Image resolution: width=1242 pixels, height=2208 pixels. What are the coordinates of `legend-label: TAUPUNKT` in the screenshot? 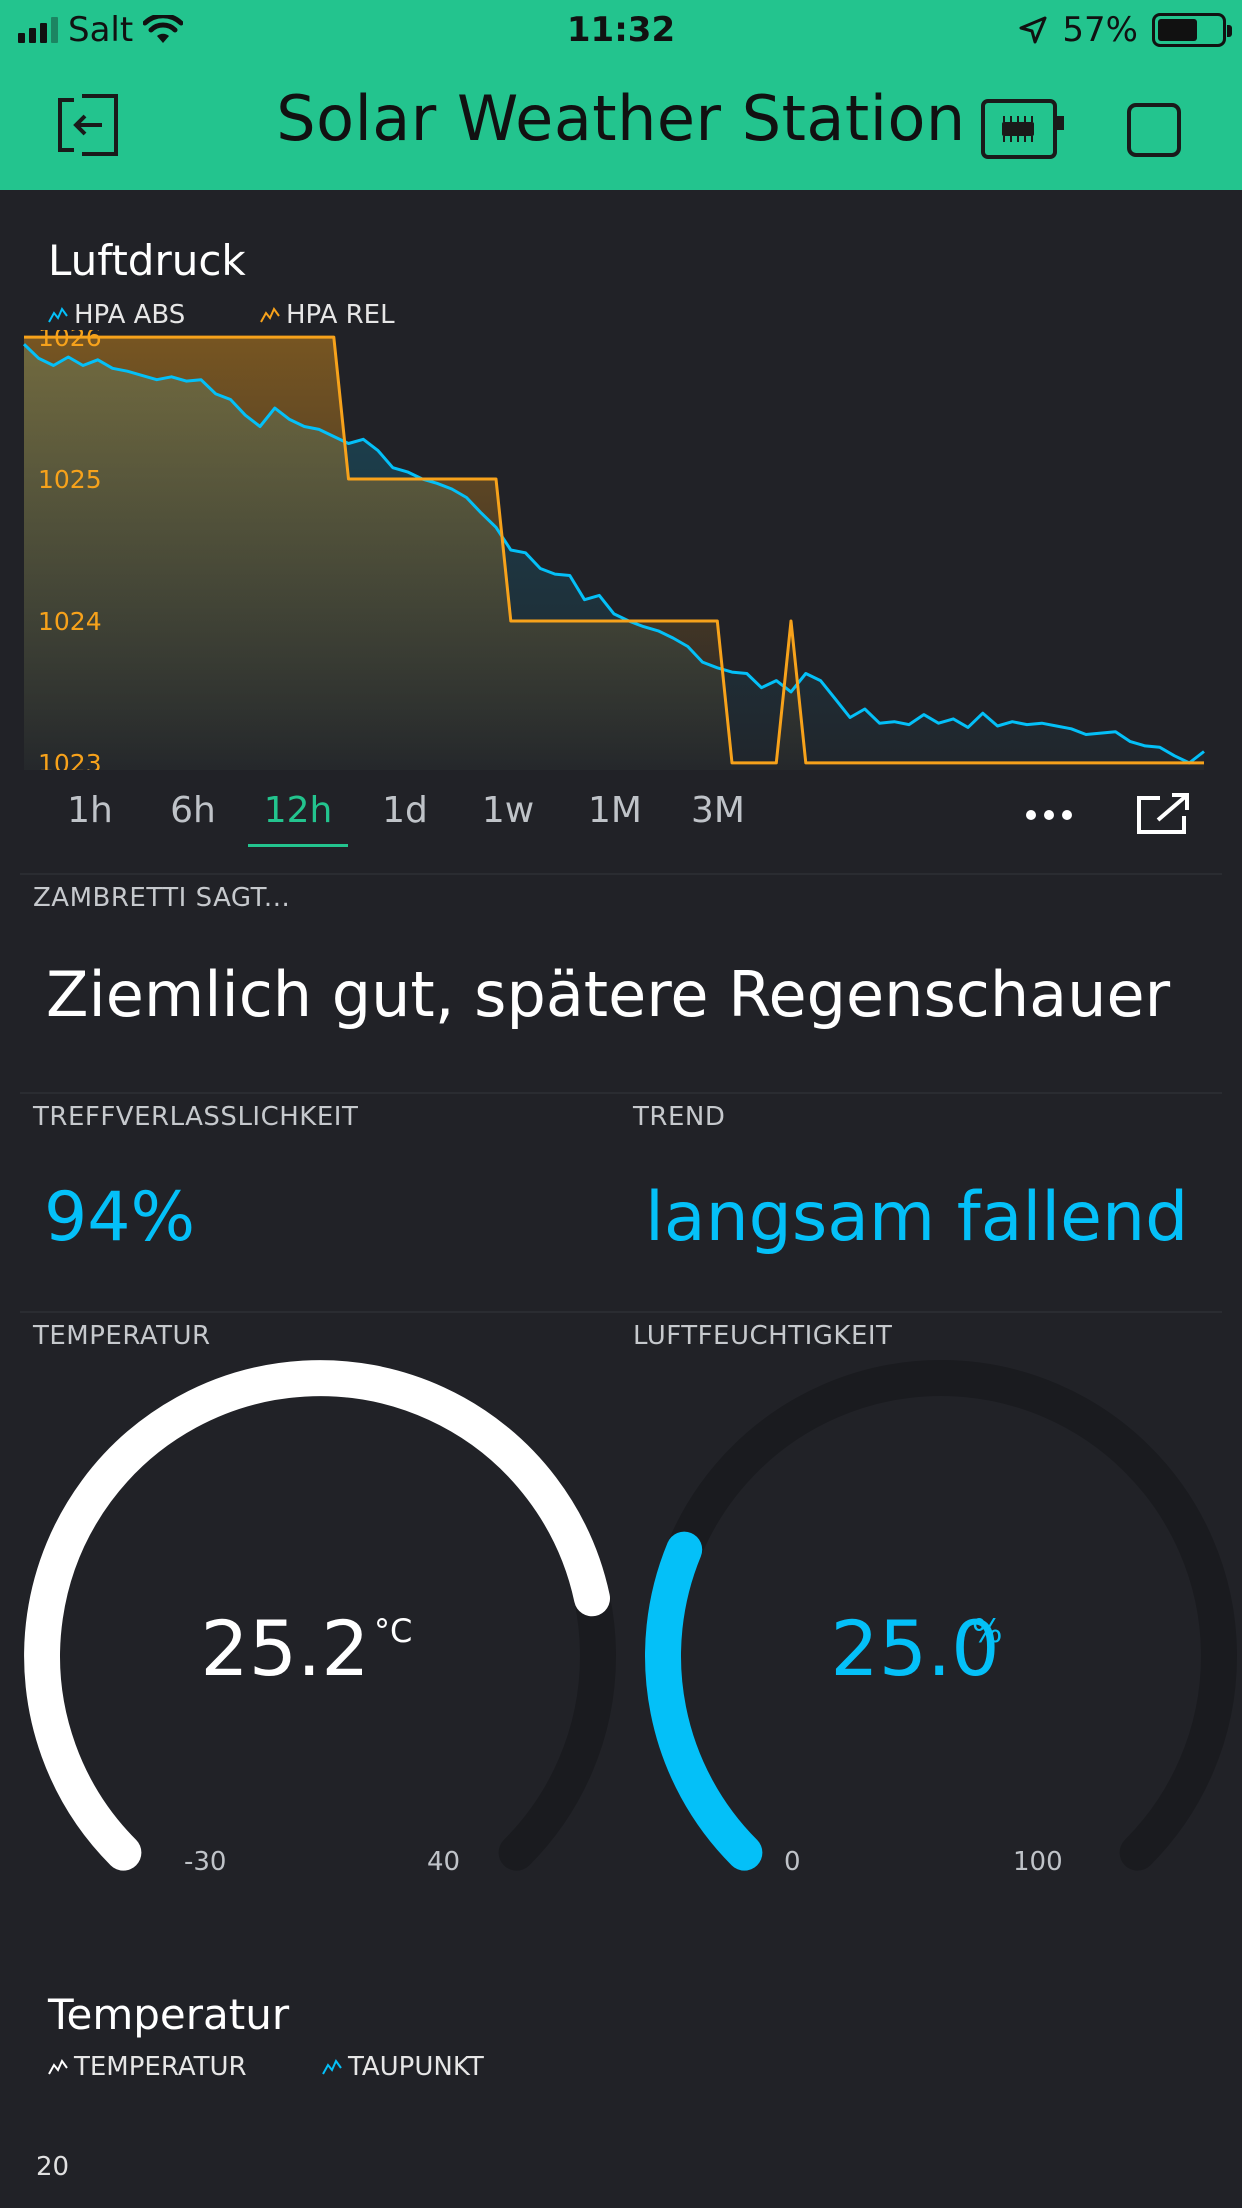 It's located at (416, 2067).